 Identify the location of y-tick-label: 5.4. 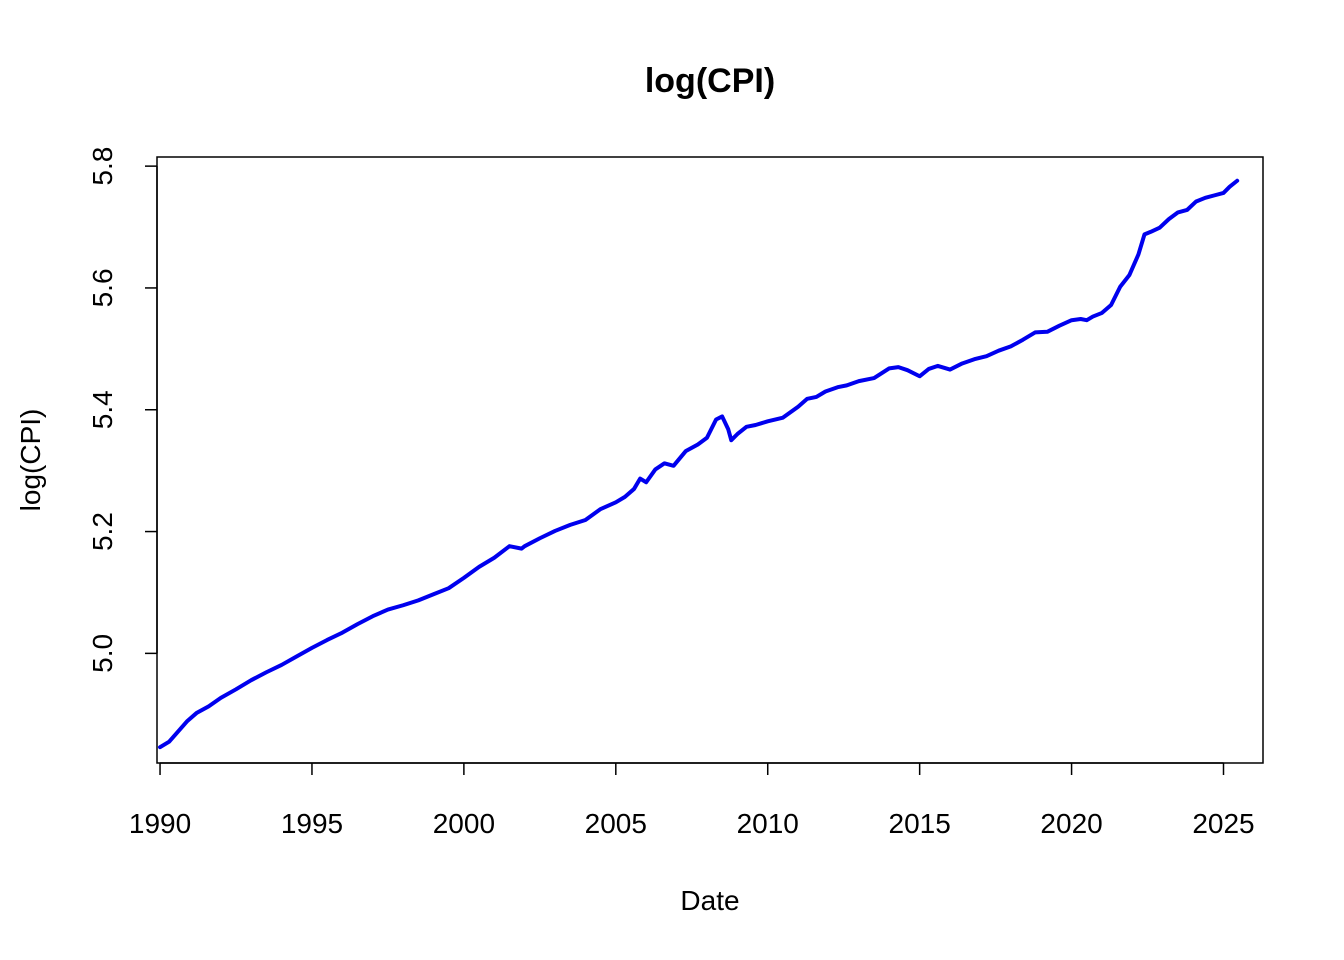
(102, 409).